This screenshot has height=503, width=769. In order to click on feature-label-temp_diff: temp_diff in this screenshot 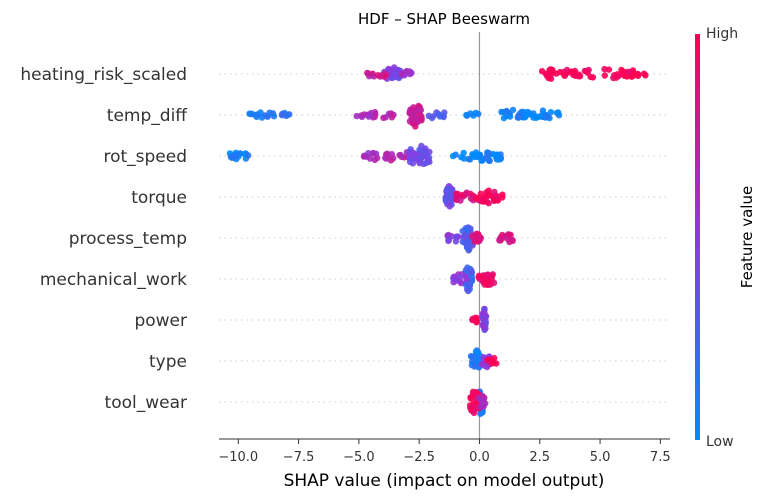, I will do `click(147, 116)`.